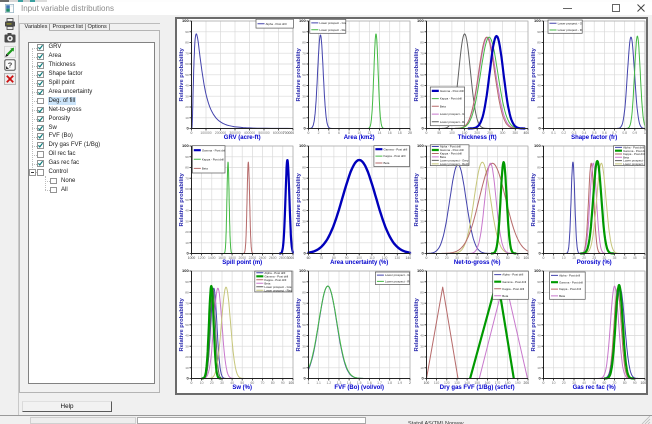 Image resolution: width=652 pixels, height=424 pixels. What do you see at coordinates (476, 138) in the screenshot?
I see `svg-text: Thickness (ft)` at bounding box center [476, 138].